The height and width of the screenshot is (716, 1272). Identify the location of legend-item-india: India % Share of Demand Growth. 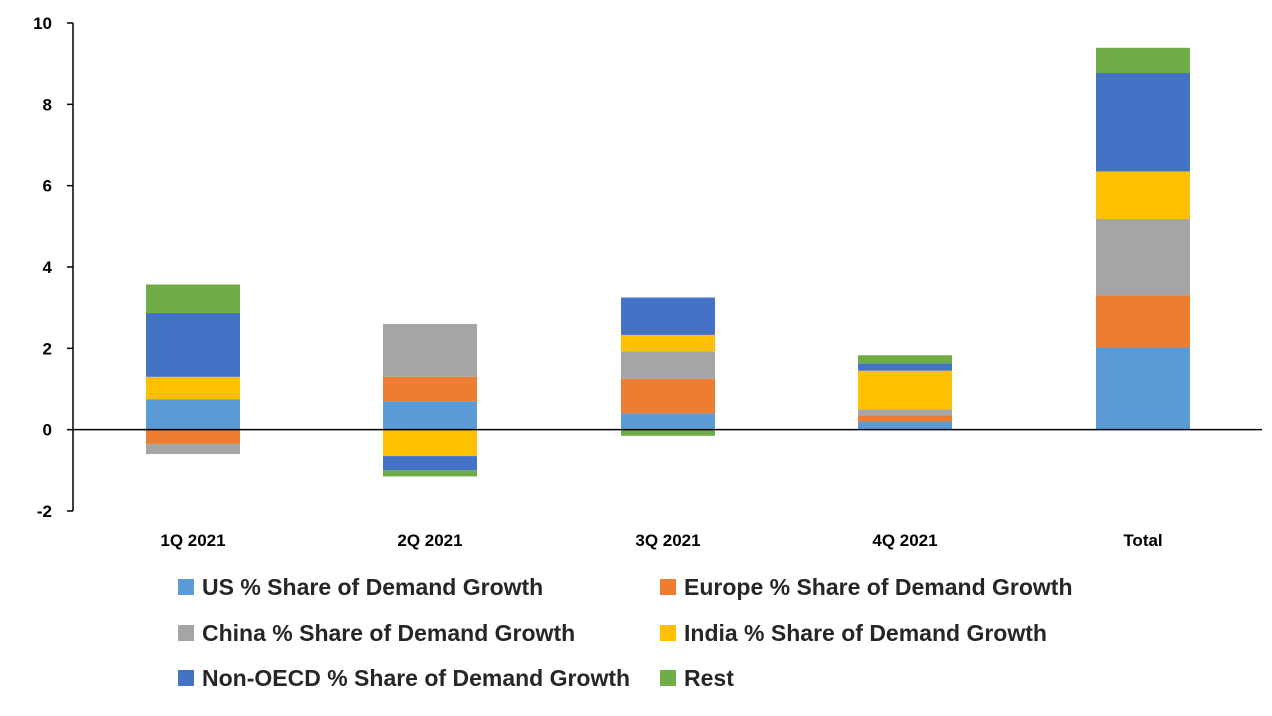
(853, 633).